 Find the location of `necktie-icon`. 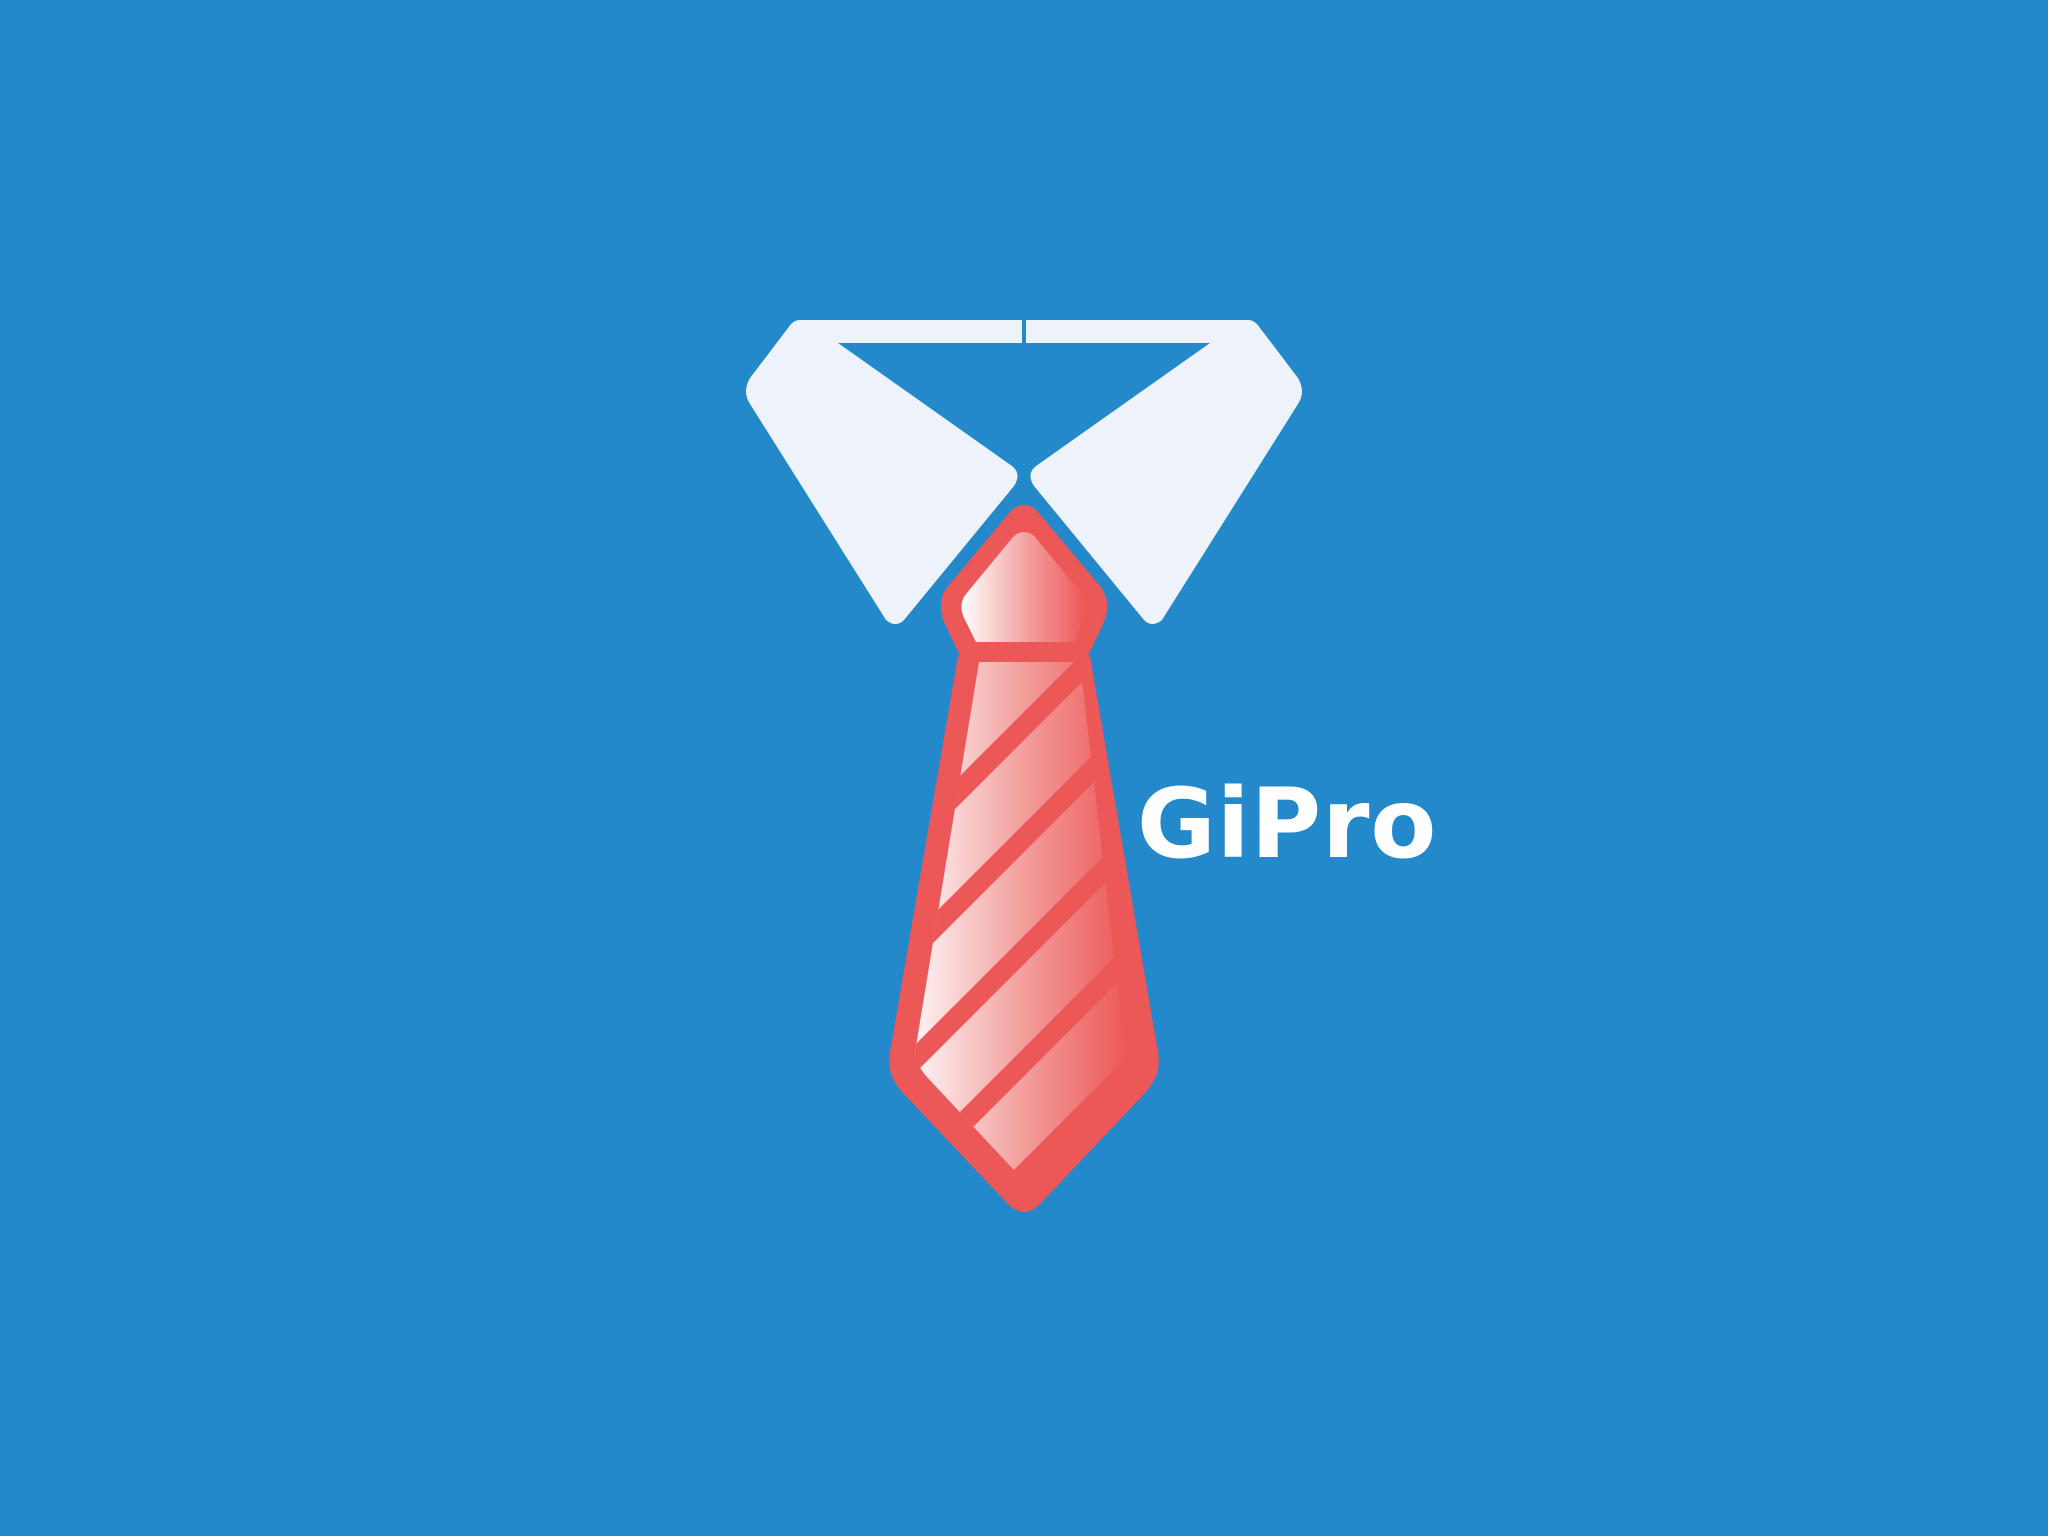

necktie-icon is located at coordinates (1024, 858).